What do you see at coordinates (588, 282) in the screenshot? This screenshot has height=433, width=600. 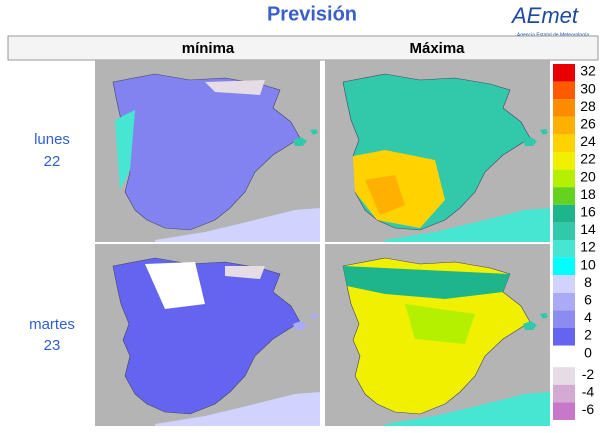 I see `legend-label: 8` at bounding box center [588, 282].